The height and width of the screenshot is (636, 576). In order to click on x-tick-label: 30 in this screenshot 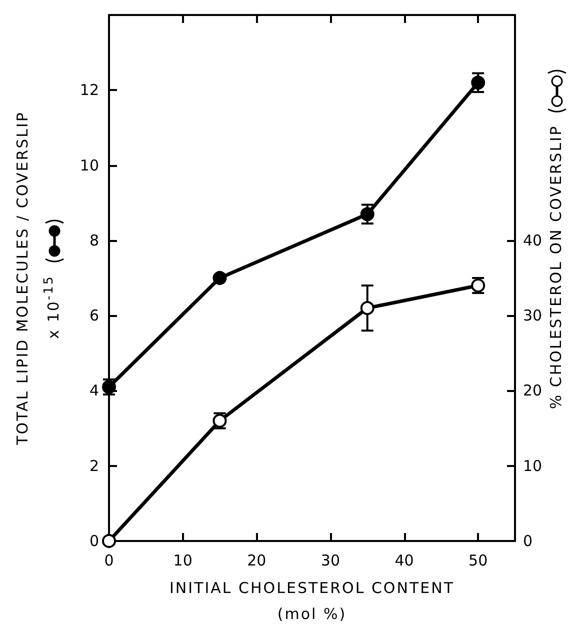, I will do `click(330, 561)`.